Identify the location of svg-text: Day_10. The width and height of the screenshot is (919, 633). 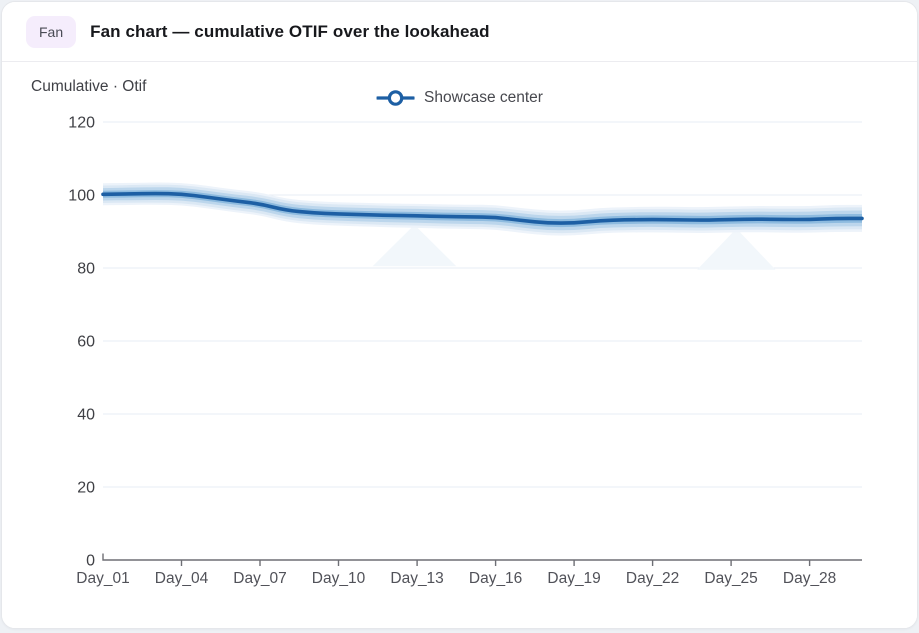
(339, 578).